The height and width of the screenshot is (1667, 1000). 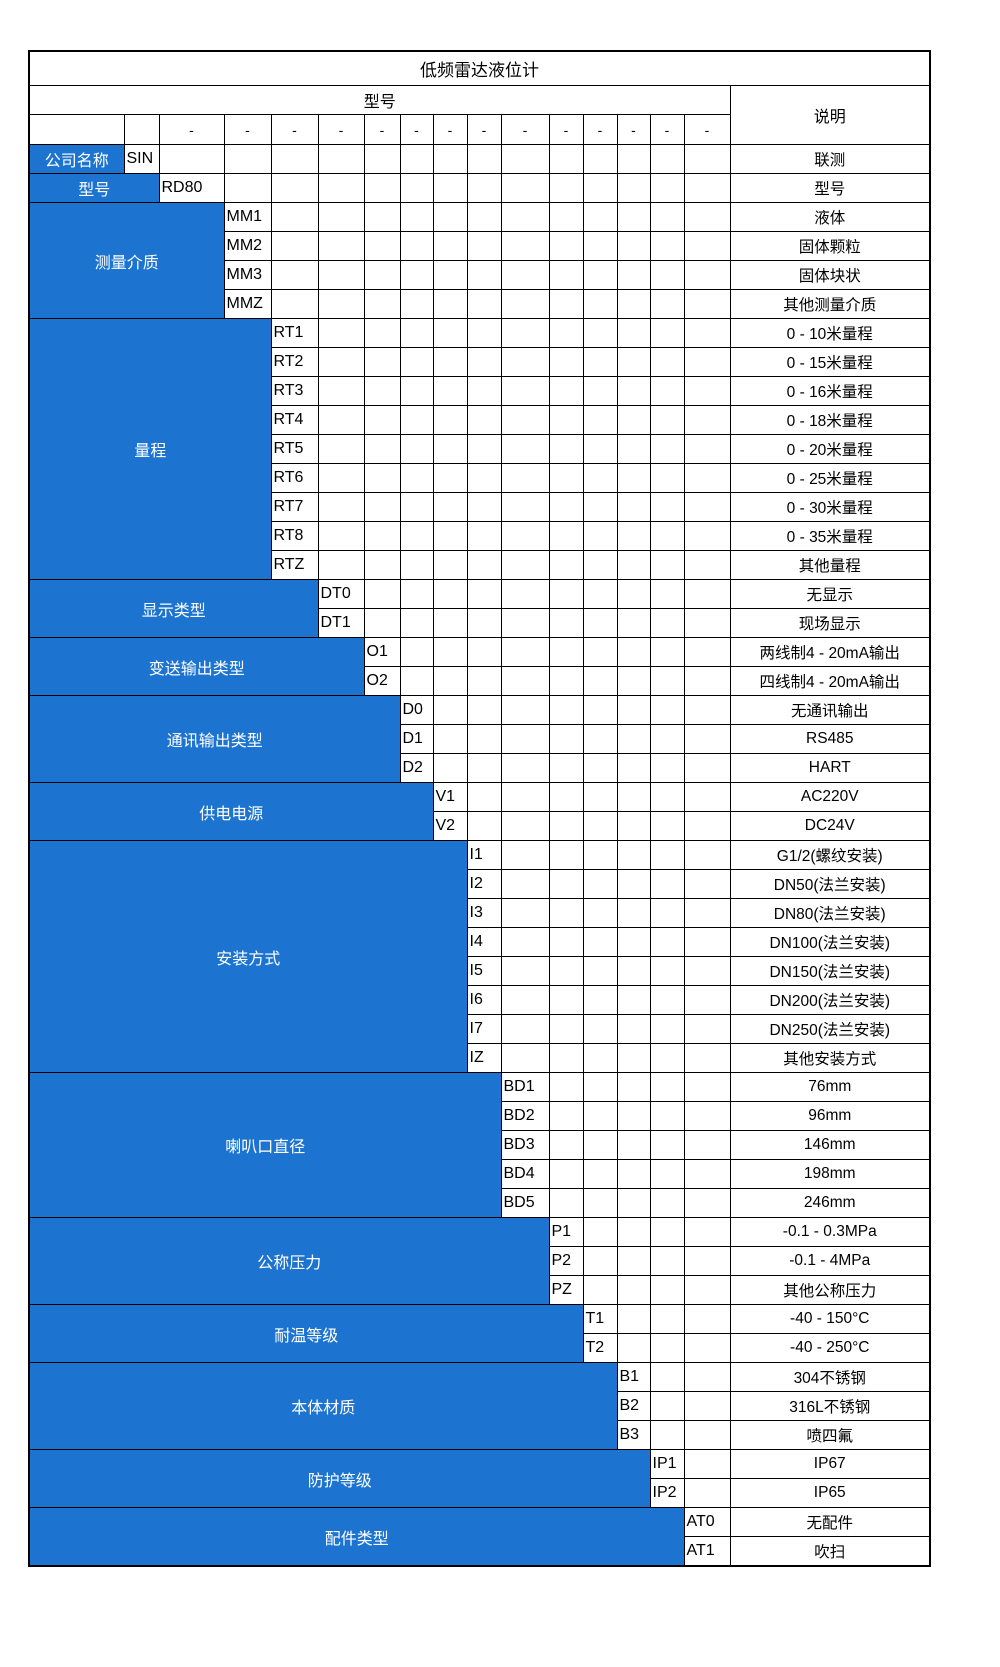 I want to click on desc-cell-MM2: 固体颗粒, so click(x=830, y=246).